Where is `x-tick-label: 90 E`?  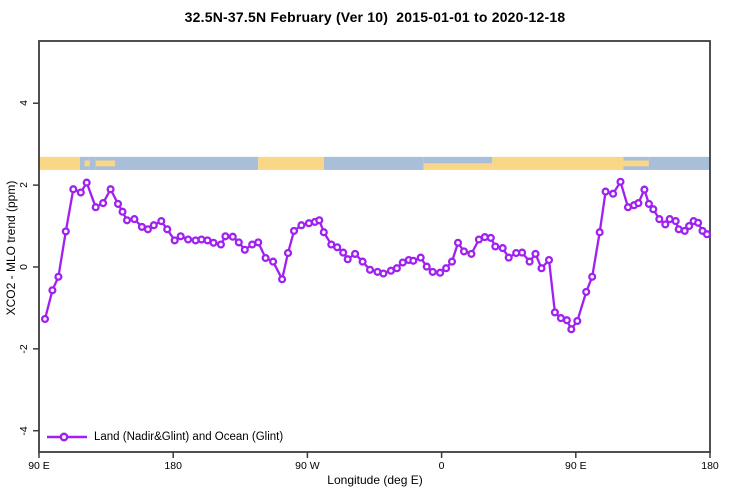 x-tick-label: 90 E is located at coordinates (575, 466).